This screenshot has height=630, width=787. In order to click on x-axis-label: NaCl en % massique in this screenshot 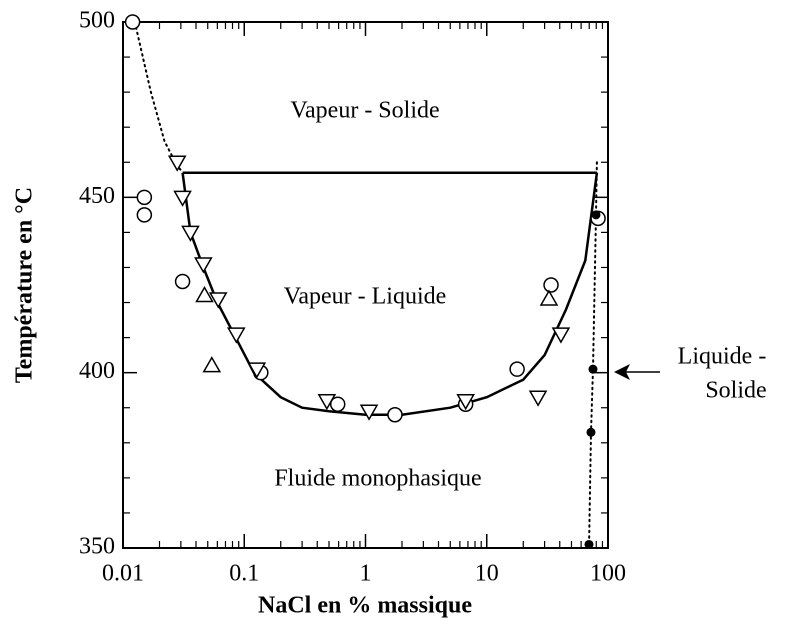, I will do `click(365, 606)`.